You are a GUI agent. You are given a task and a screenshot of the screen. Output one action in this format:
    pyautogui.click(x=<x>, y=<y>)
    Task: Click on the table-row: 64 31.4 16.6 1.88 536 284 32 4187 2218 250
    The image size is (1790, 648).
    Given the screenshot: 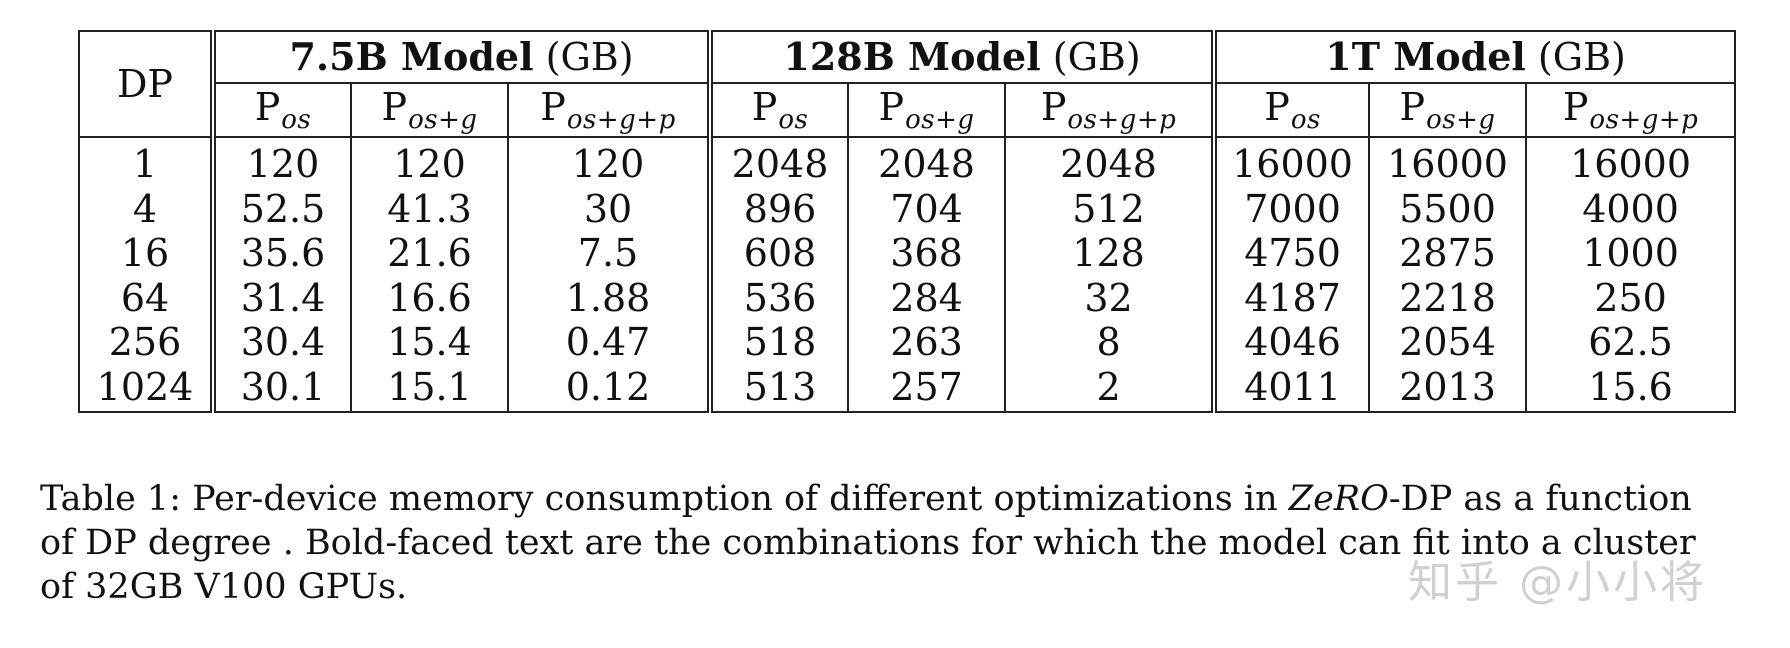 What is the action you would take?
    pyautogui.click(x=907, y=297)
    